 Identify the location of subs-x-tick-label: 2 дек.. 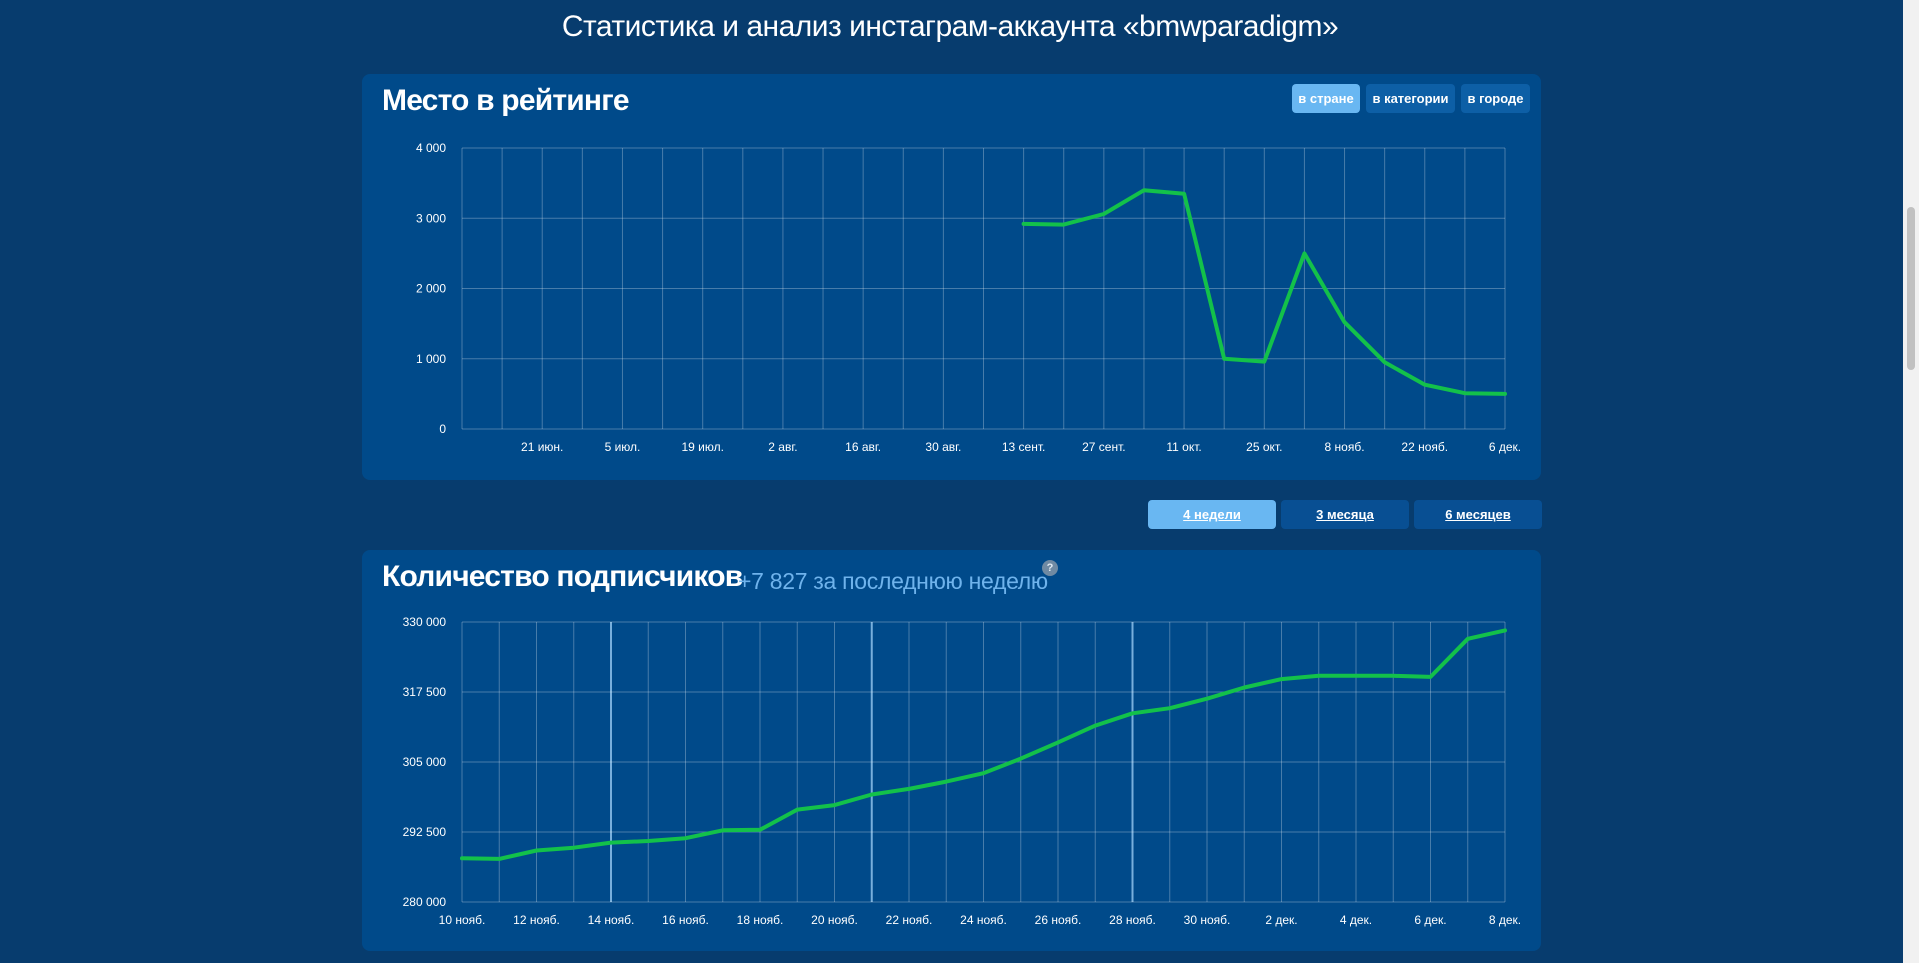
(1281, 920).